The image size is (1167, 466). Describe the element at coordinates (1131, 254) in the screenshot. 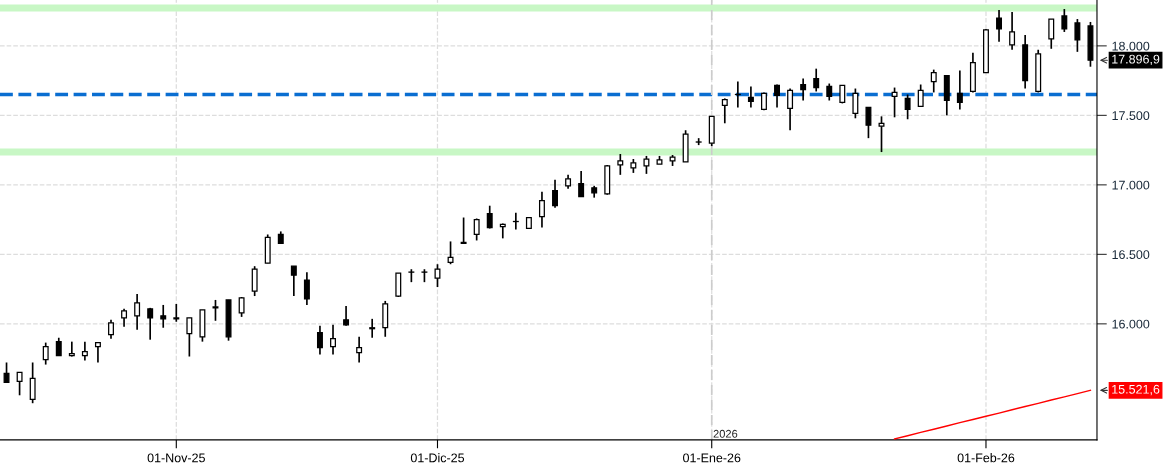

I see `y-tick-label: 16.500` at that location.